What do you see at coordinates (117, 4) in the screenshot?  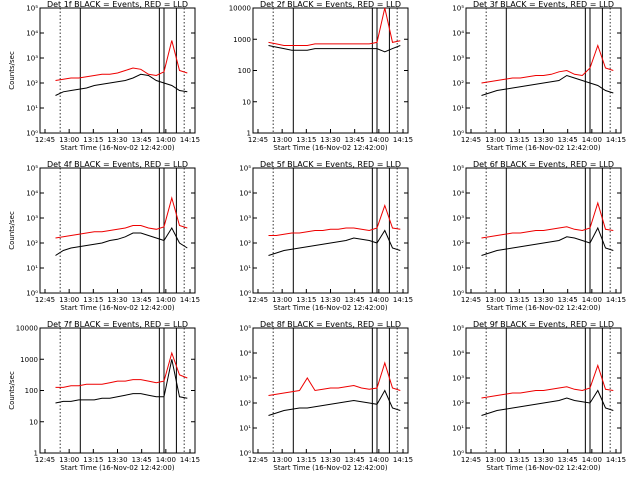 I see `panel-title: Det 1f BLACK = Events, RED = LLD` at bounding box center [117, 4].